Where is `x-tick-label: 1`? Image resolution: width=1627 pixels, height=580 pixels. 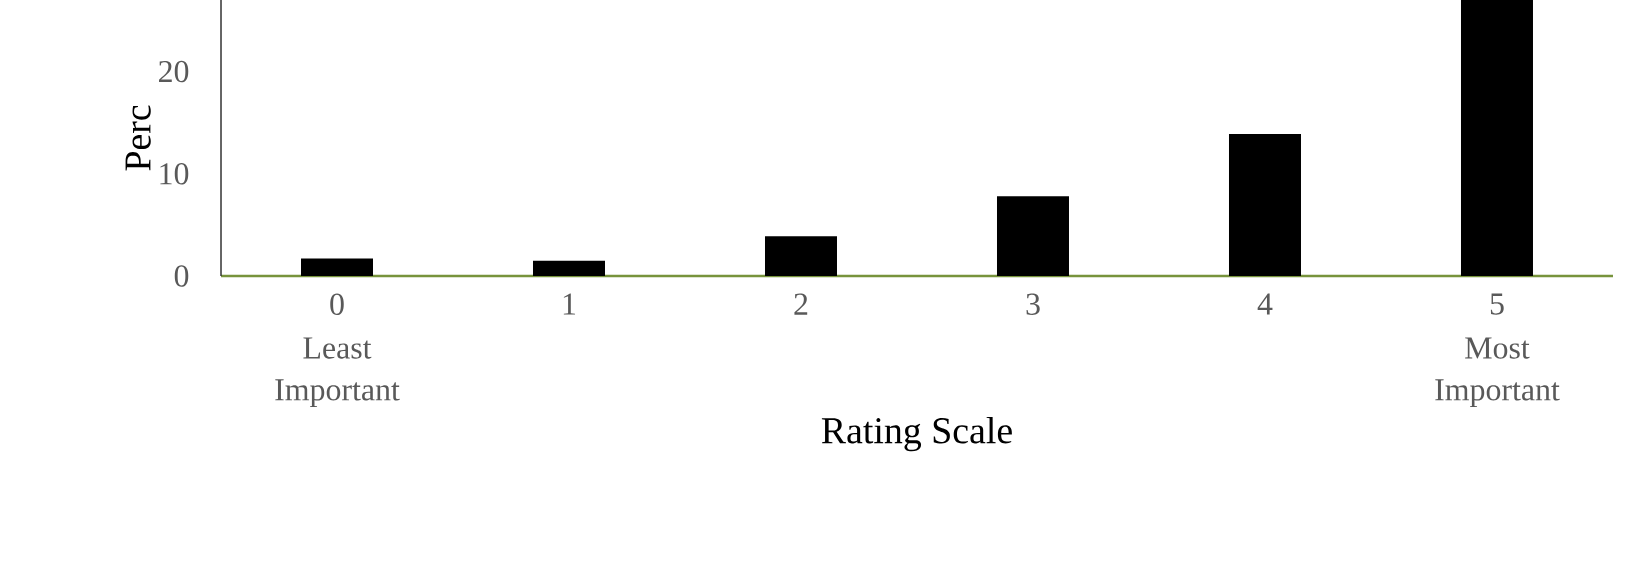
x-tick-label: 1 is located at coordinates (569, 304).